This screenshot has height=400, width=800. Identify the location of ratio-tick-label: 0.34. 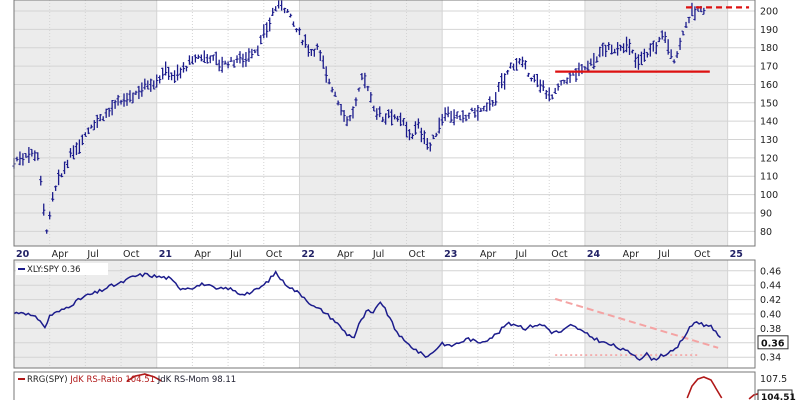
(770, 358).